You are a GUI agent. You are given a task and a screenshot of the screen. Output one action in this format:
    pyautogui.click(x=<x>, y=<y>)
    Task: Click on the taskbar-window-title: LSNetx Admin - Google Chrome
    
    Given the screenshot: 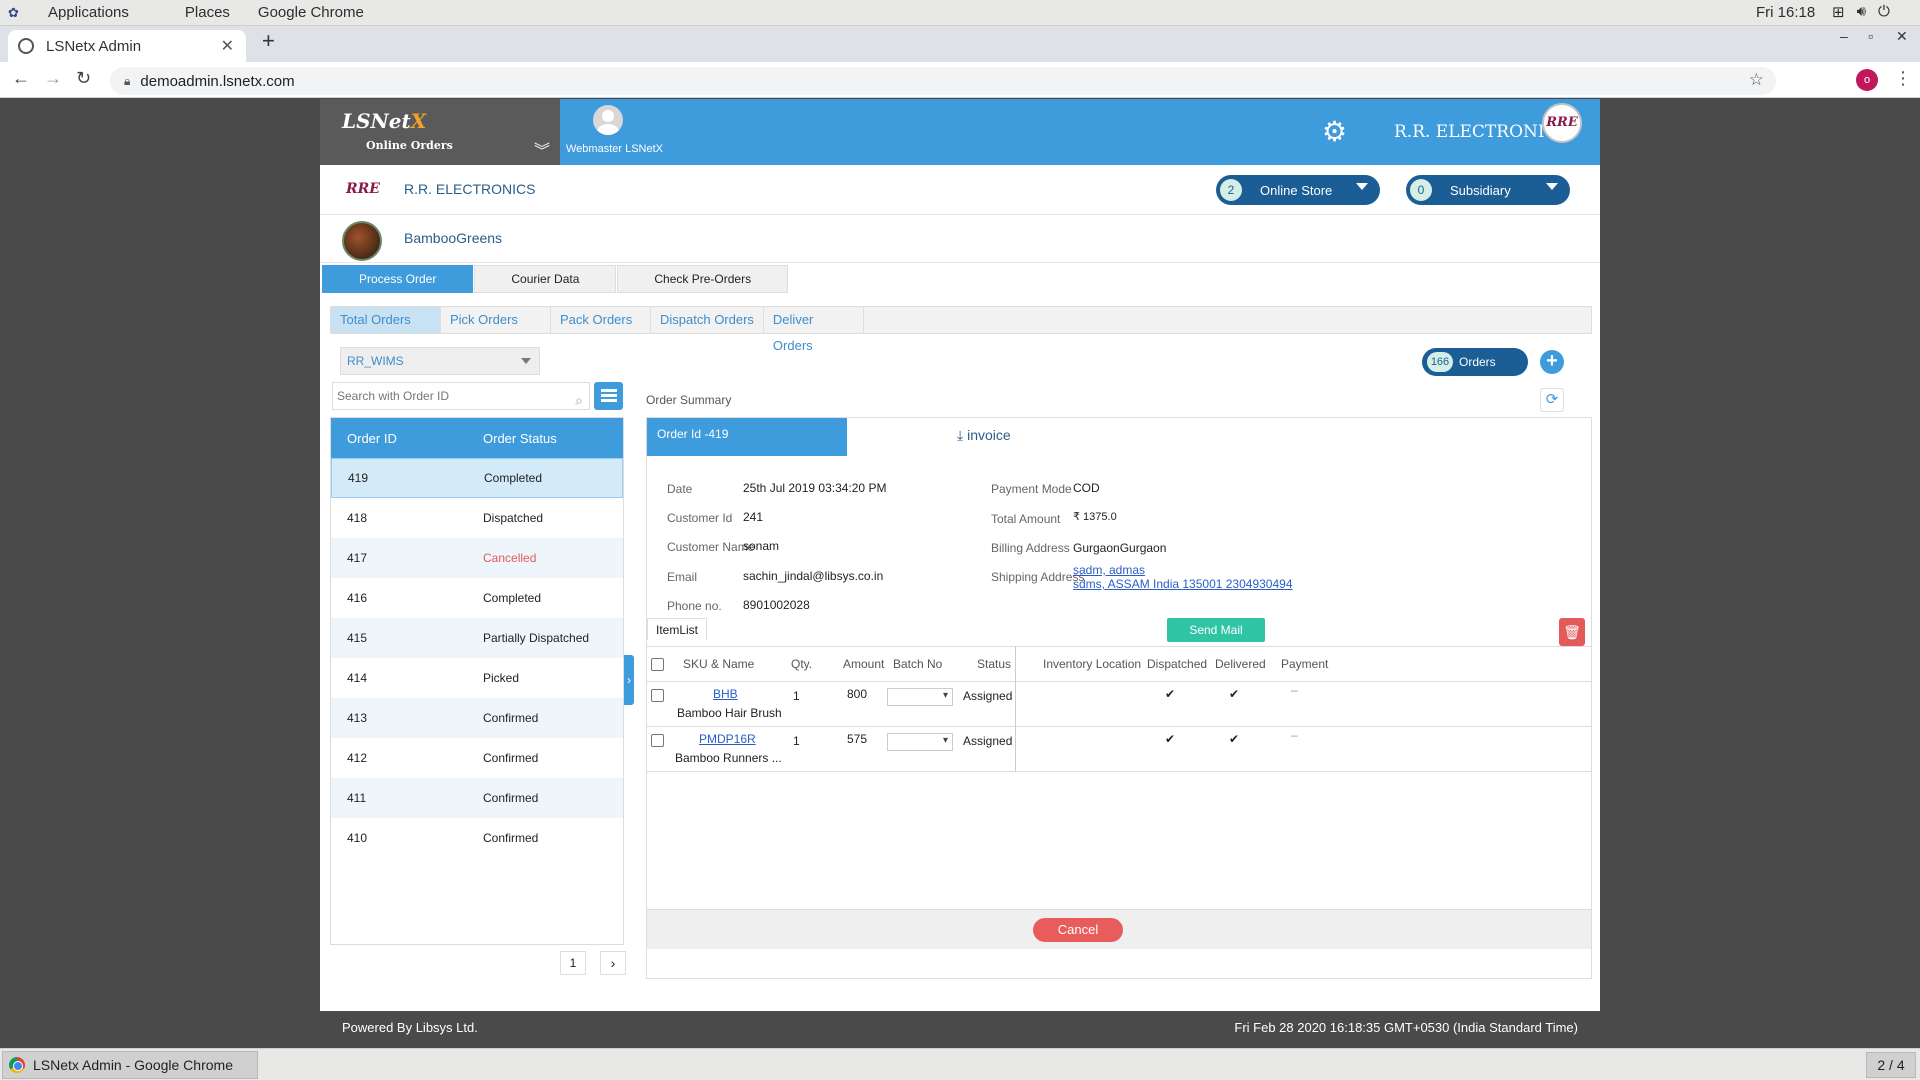 What is the action you would take?
    pyautogui.click(x=133, y=1065)
    